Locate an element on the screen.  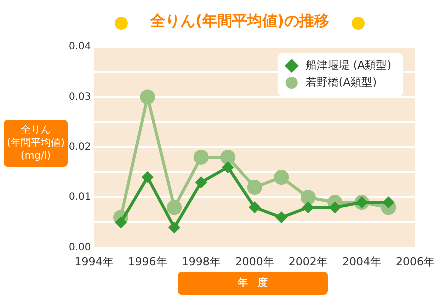
x-tick-label: 1994年 is located at coordinates (94, 261).